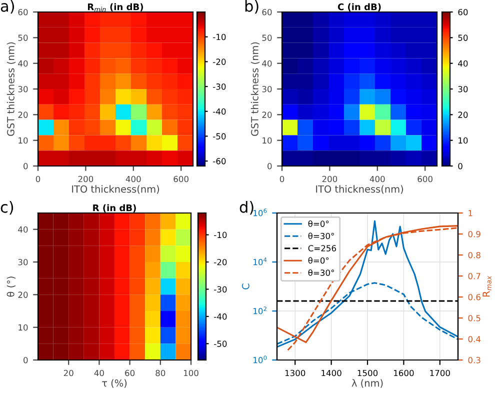 The image size is (495, 398). Describe the element at coordinates (470, 213) in the screenshot. I see `y2-tick-label: 1` at that location.